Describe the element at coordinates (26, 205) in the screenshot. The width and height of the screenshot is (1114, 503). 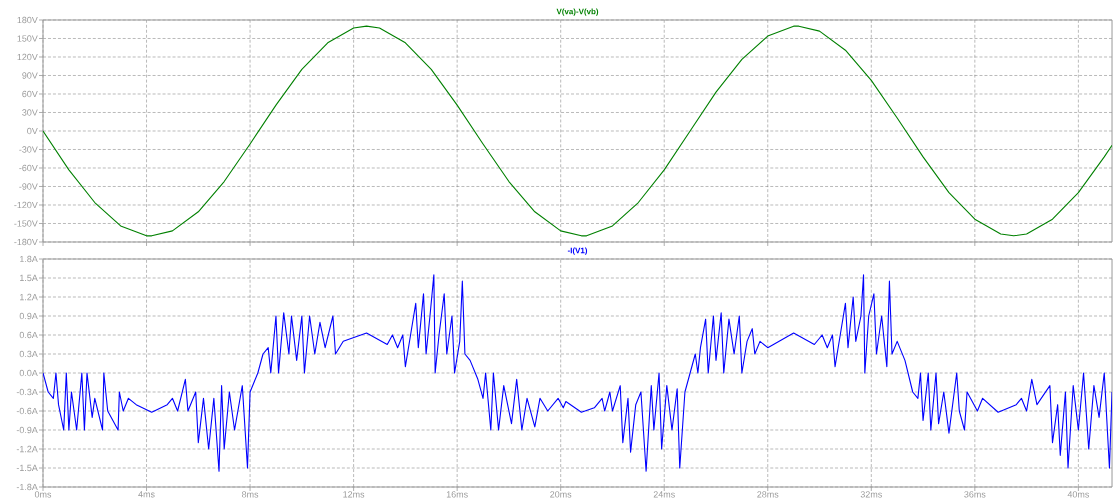
I see `y-tick-label: -120V` at that location.